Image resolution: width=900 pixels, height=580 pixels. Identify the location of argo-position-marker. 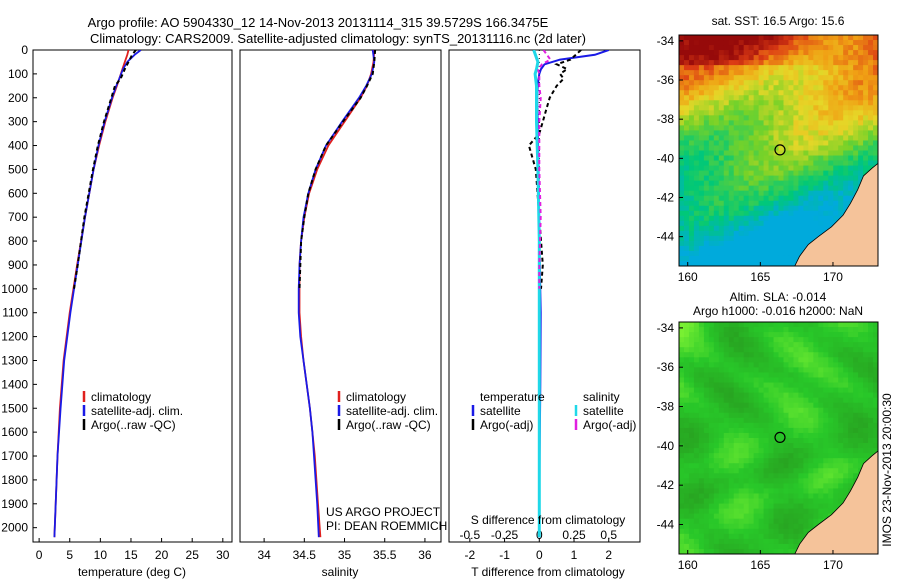
(780, 437).